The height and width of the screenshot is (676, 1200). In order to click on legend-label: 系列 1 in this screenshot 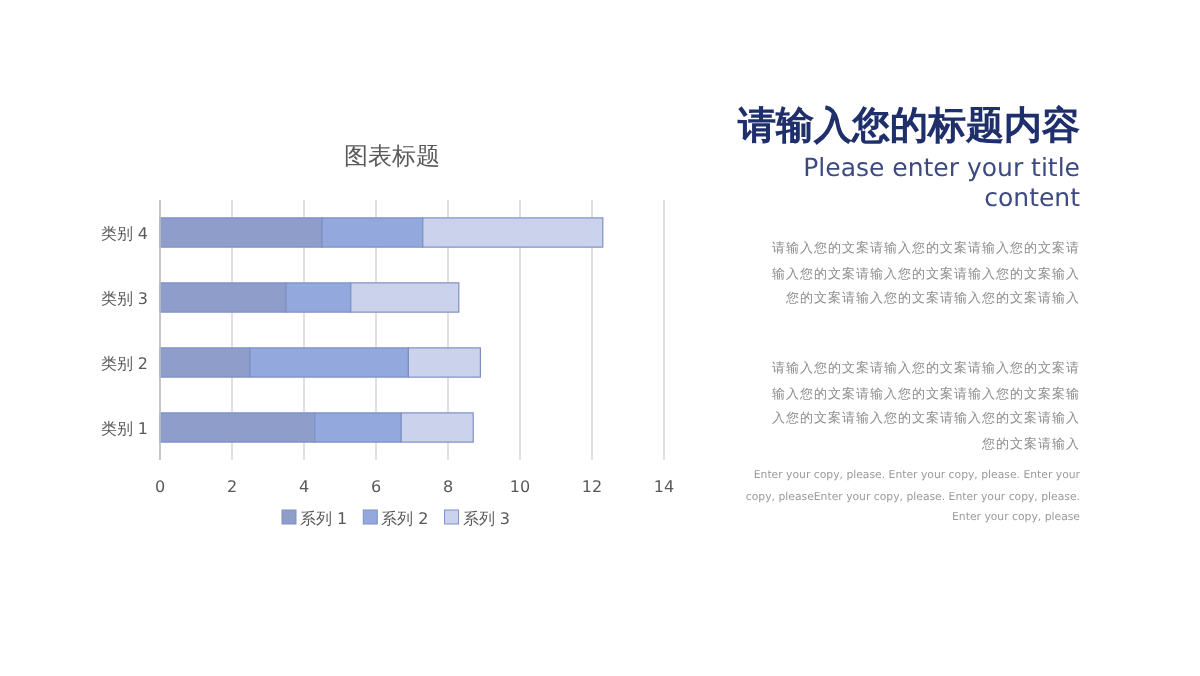, I will do `click(324, 519)`.